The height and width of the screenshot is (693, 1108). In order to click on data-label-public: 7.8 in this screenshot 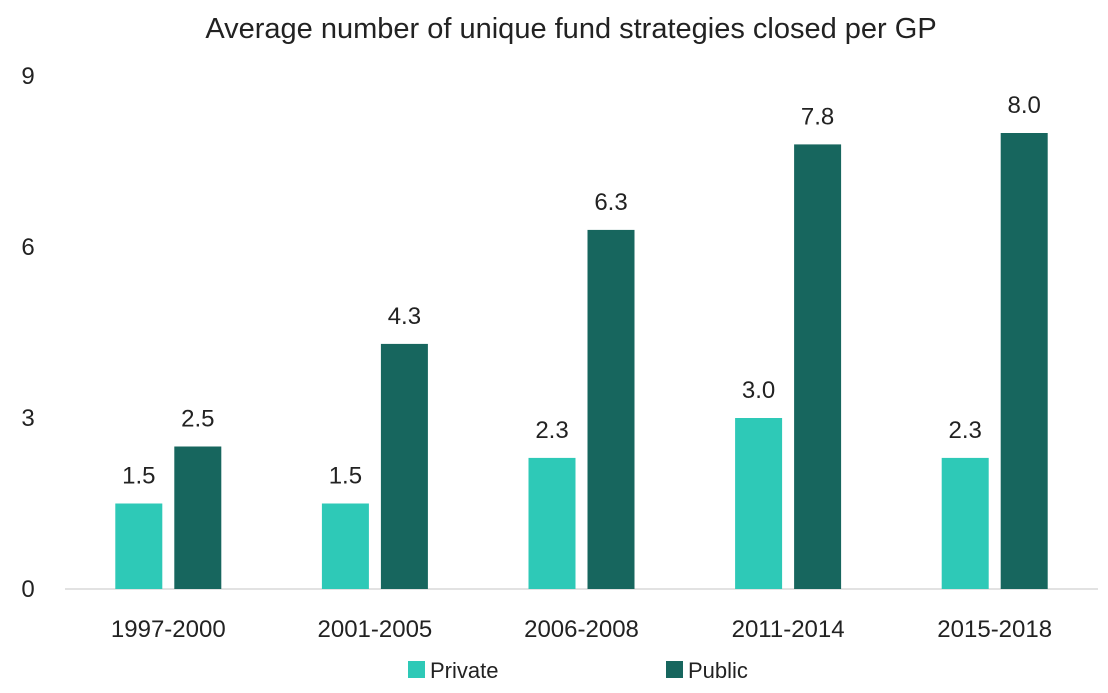, I will do `click(817, 116)`.